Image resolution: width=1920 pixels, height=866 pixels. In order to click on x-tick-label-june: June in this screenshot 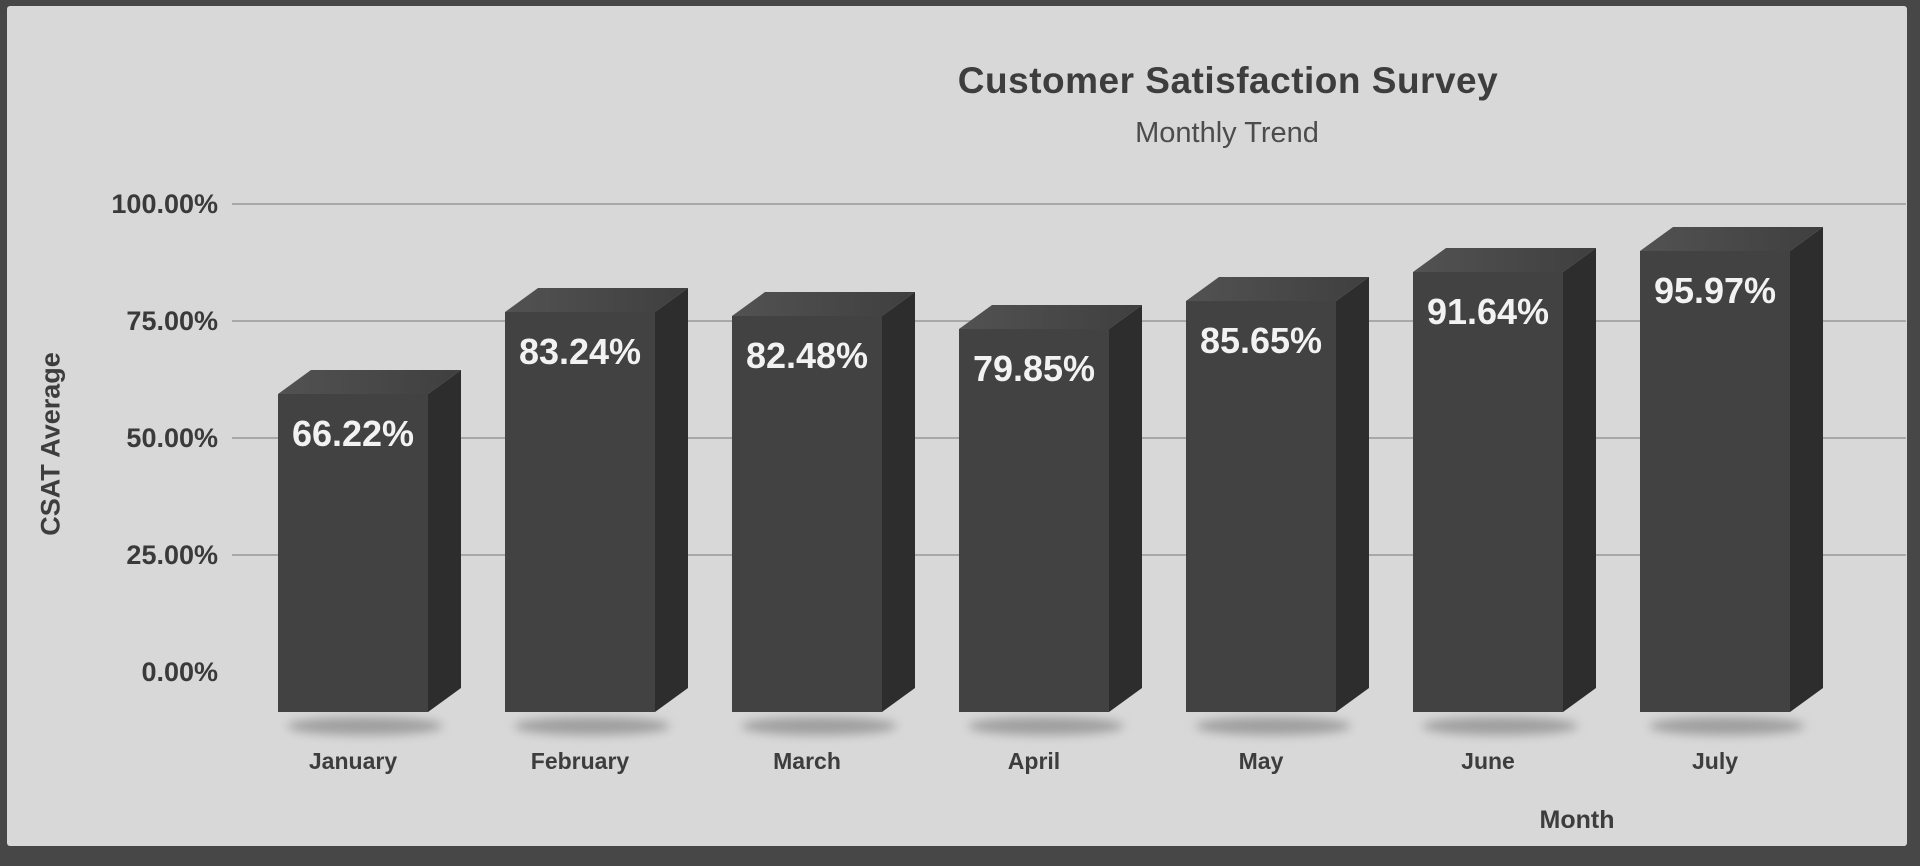, I will do `click(1488, 761)`.